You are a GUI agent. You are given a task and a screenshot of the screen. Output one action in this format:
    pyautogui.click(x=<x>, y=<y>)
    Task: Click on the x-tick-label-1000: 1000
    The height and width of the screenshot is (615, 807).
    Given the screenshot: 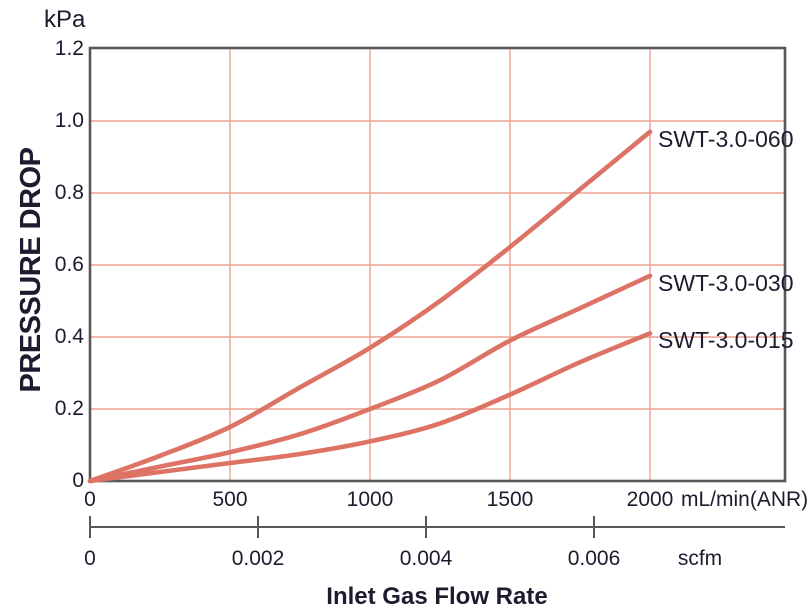 What is the action you would take?
    pyautogui.click(x=370, y=499)
    